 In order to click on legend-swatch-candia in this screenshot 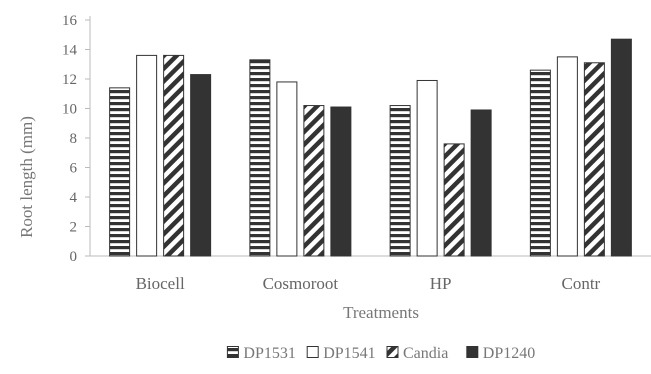, I will do `click(392, 352)`.